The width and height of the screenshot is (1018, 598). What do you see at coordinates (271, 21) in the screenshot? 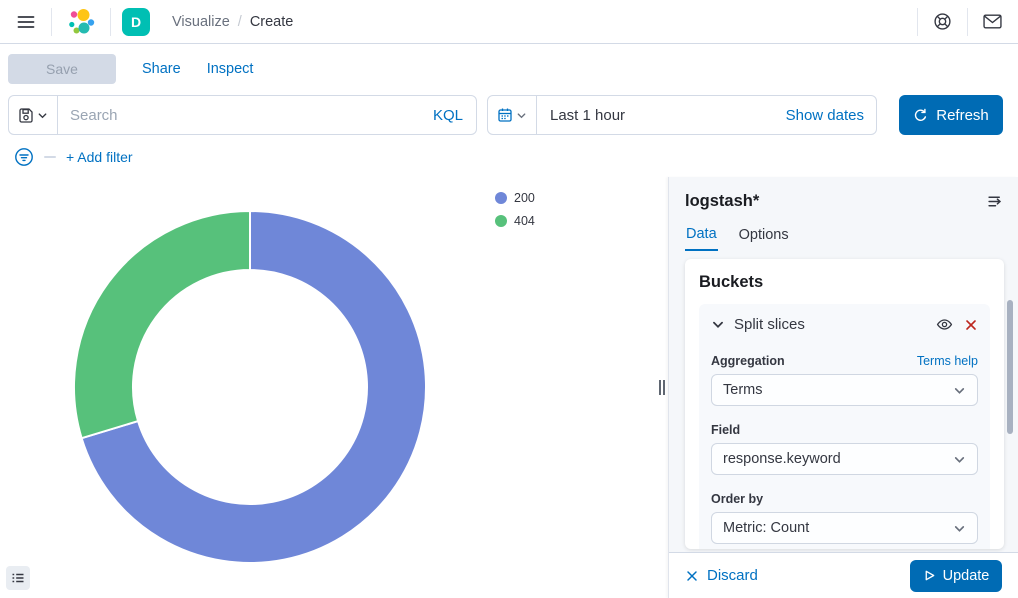
I see `breadcrumb-create: Create` at bounding box center [271, 21].